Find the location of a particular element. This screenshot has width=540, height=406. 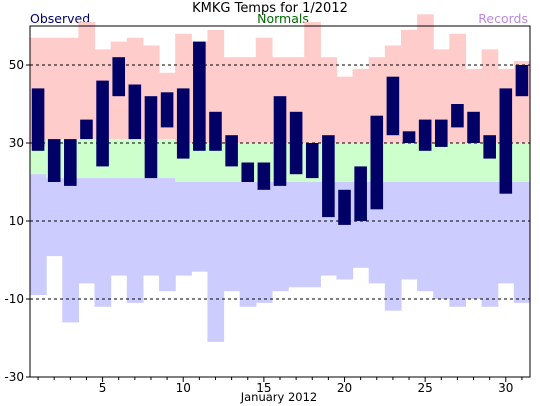

x-axis-label: January 2012 is located at coordinates (279, 397).